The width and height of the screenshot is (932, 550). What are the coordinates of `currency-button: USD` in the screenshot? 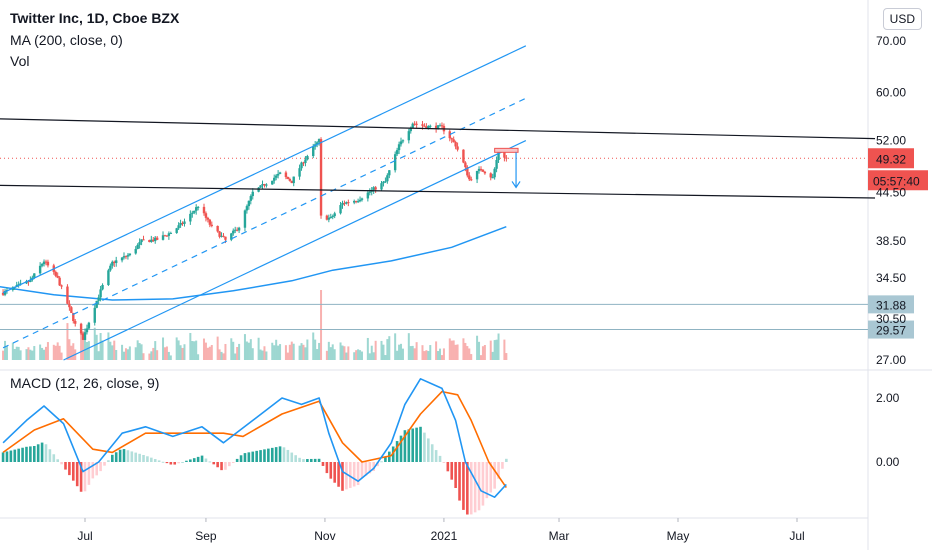 It's located at (902, 19).